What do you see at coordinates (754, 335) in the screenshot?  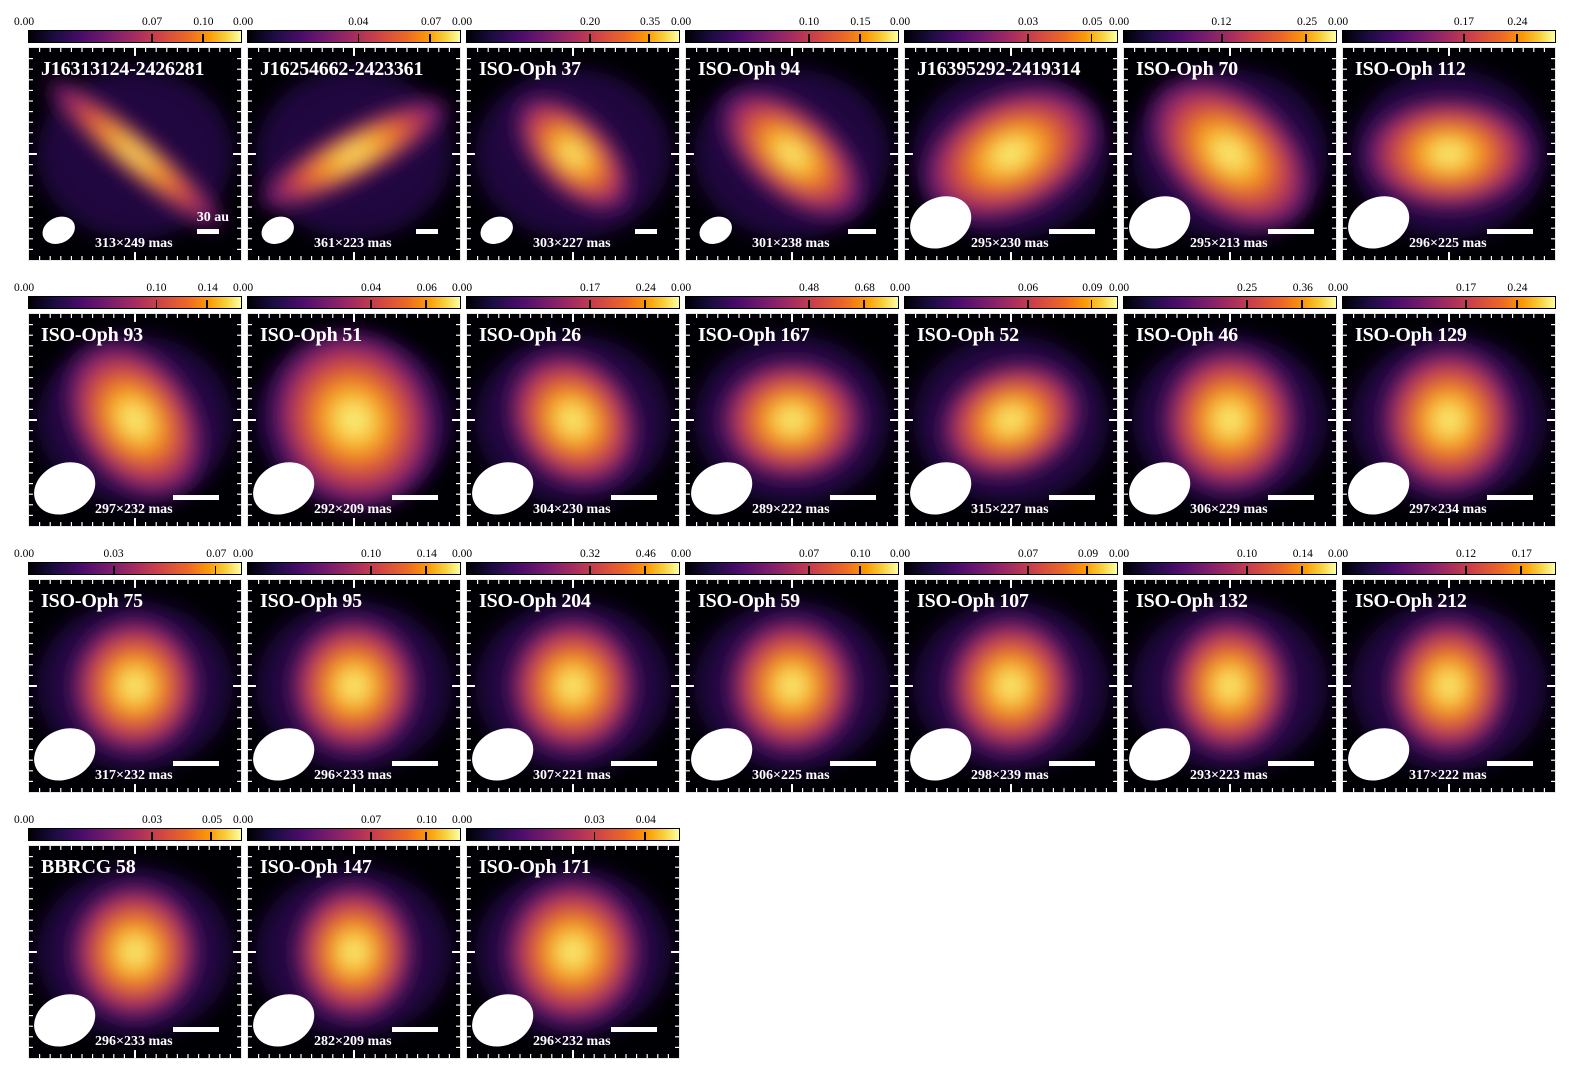 I see `source-name: ISO-Oph 167` at bounding box center [754, 335].